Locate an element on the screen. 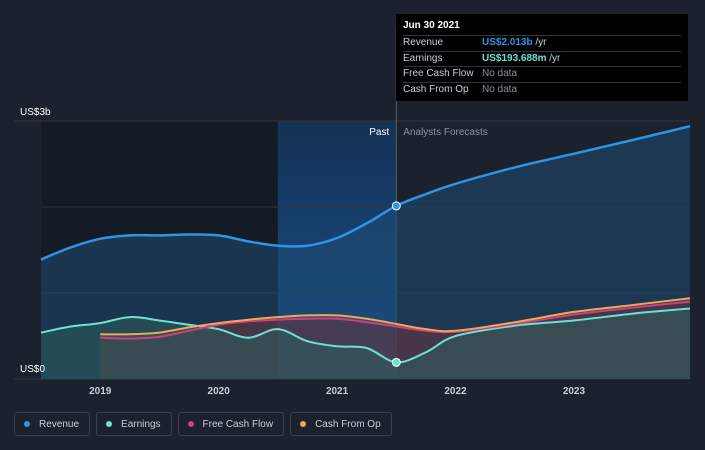 This screenshot has height=450, width=705. legend-label: Free Cash Flow is located at coordinates (238, 424).